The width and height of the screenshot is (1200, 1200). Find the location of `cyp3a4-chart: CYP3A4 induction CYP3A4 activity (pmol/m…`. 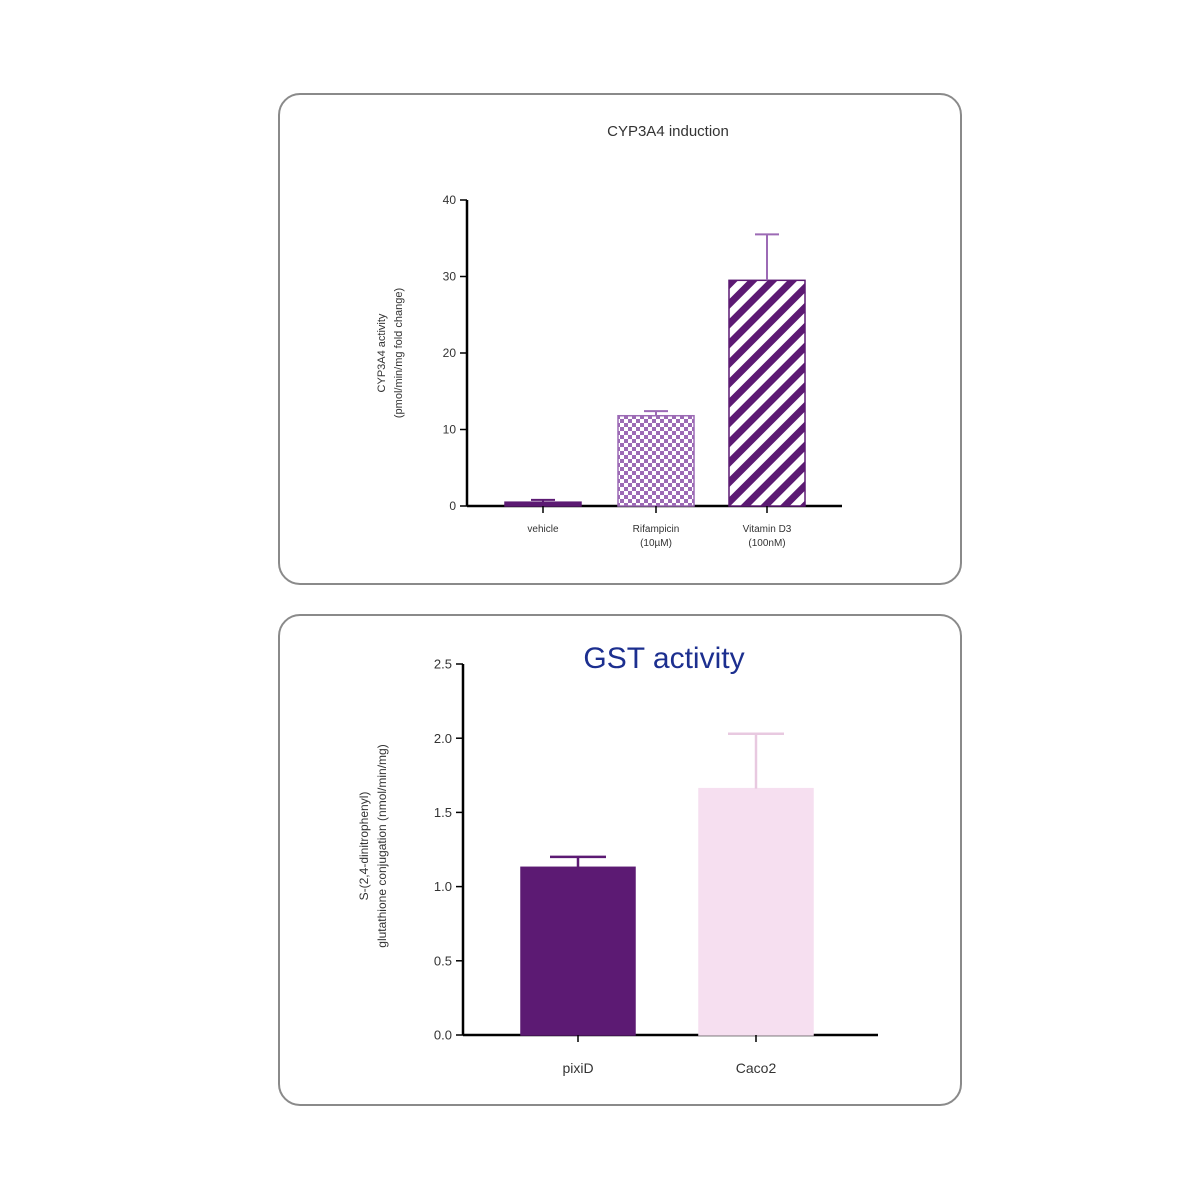

cyp3a4-chart: CYP3A4 induction CYP3A4 activity (pmol/m… is located at coordinates (609, 336).